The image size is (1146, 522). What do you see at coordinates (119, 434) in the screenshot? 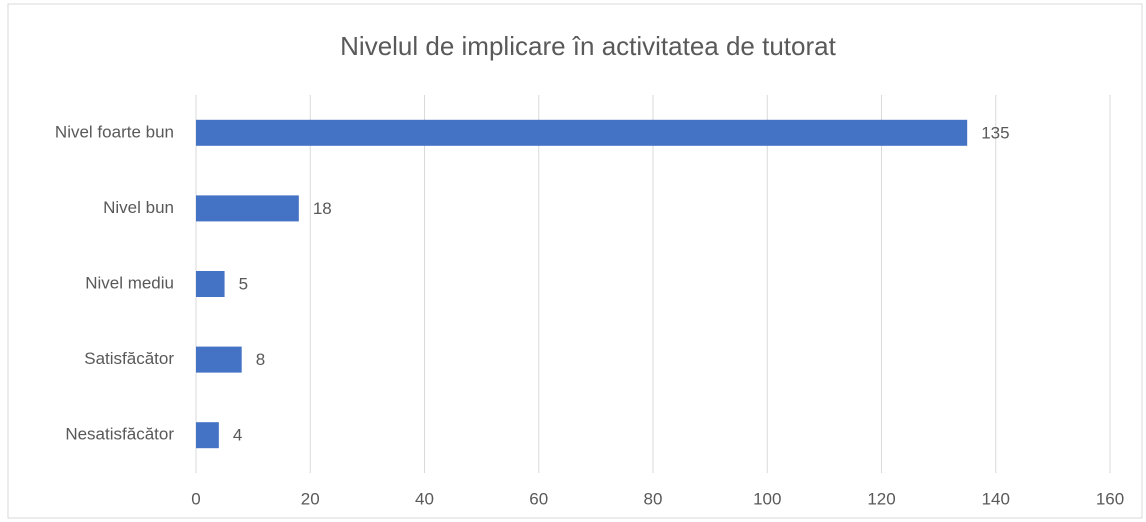
I see `y-tick-label: Nesatisfăcător` at bounding box center [119, 434].